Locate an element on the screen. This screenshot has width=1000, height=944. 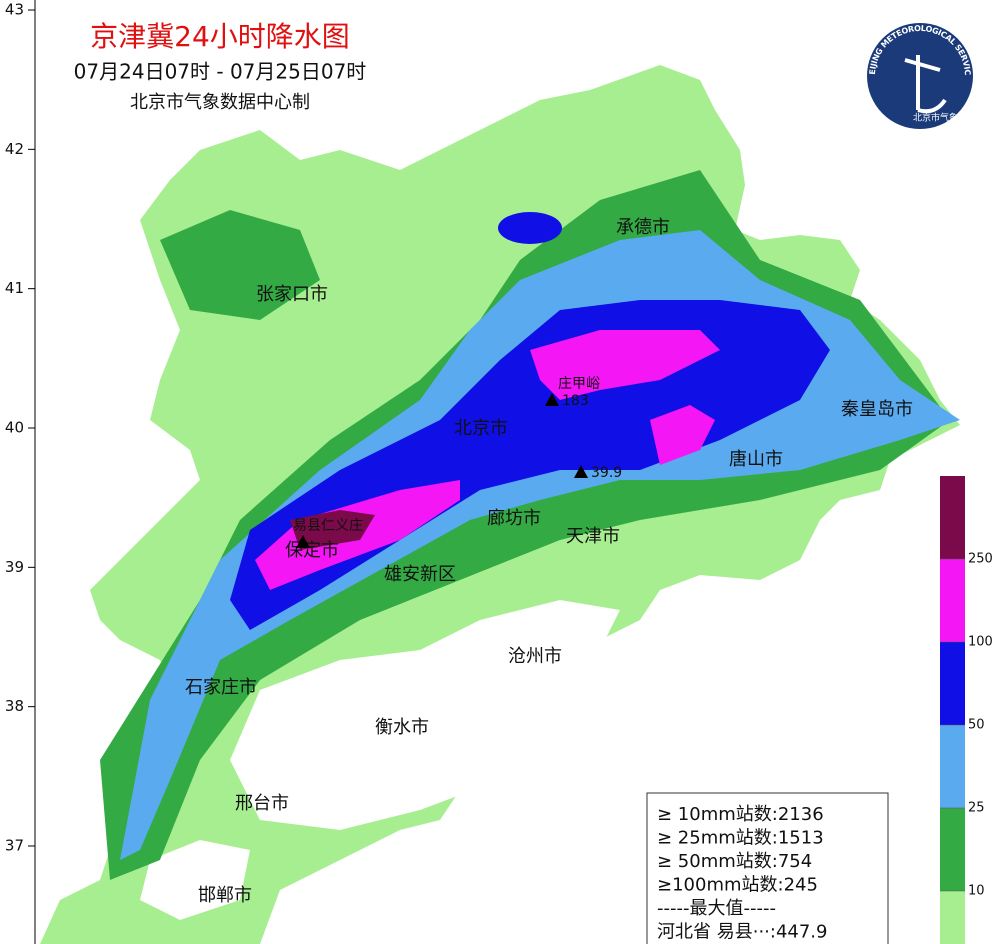
lat-ticks: 43 42 41 40 39 38 37 is located at coordinates (20, 428).